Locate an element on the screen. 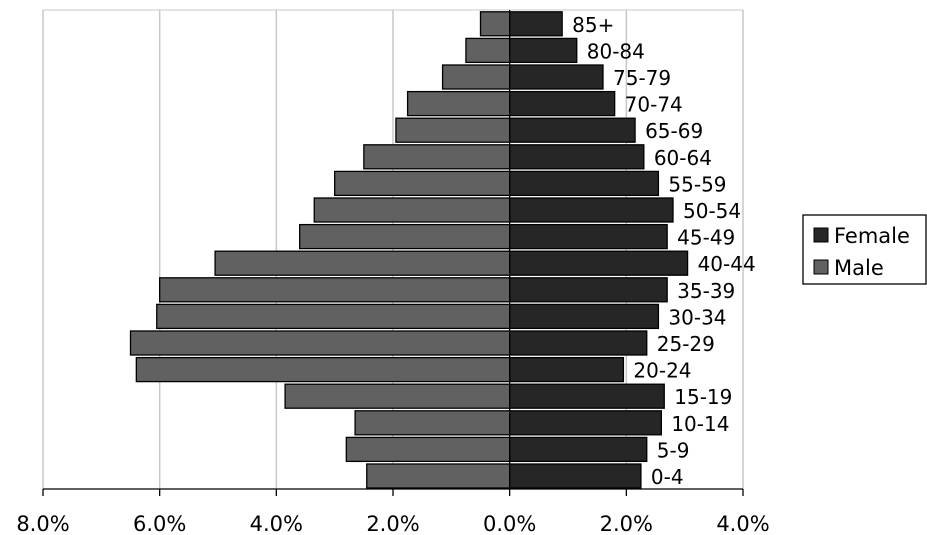 The image size is (927, 535). legend-label-male: Male is located at coordinates (859, 268).